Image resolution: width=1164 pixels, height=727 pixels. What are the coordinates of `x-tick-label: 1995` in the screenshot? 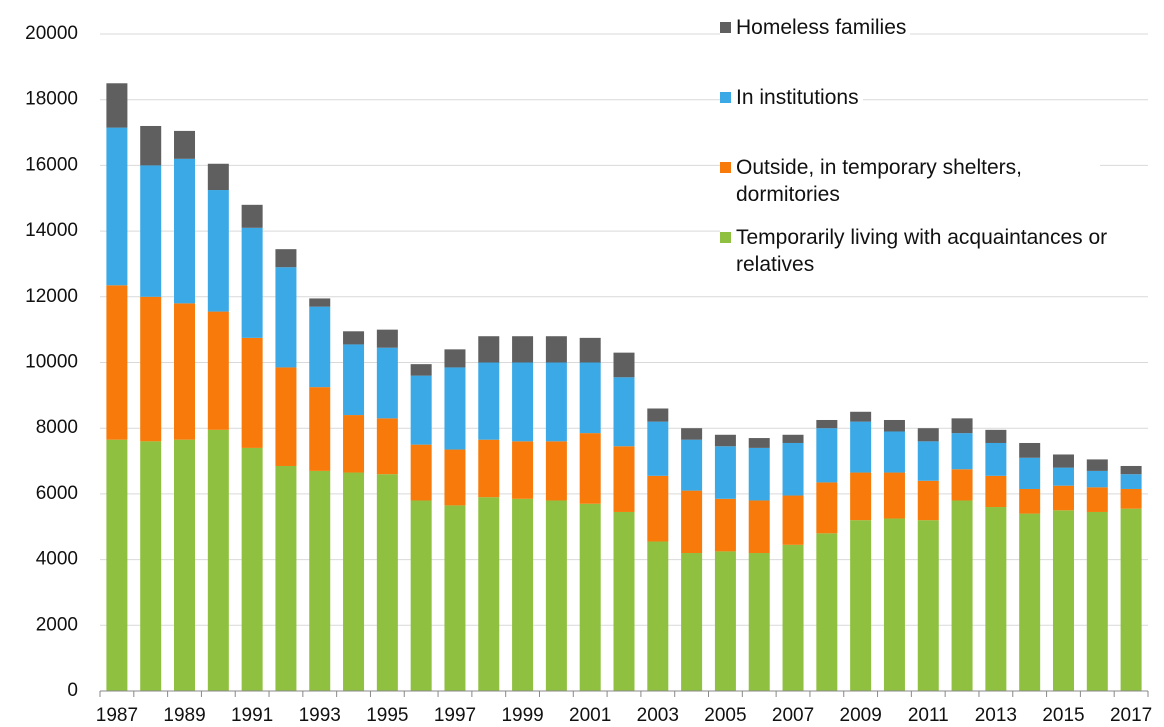 It's located at (387, 715).